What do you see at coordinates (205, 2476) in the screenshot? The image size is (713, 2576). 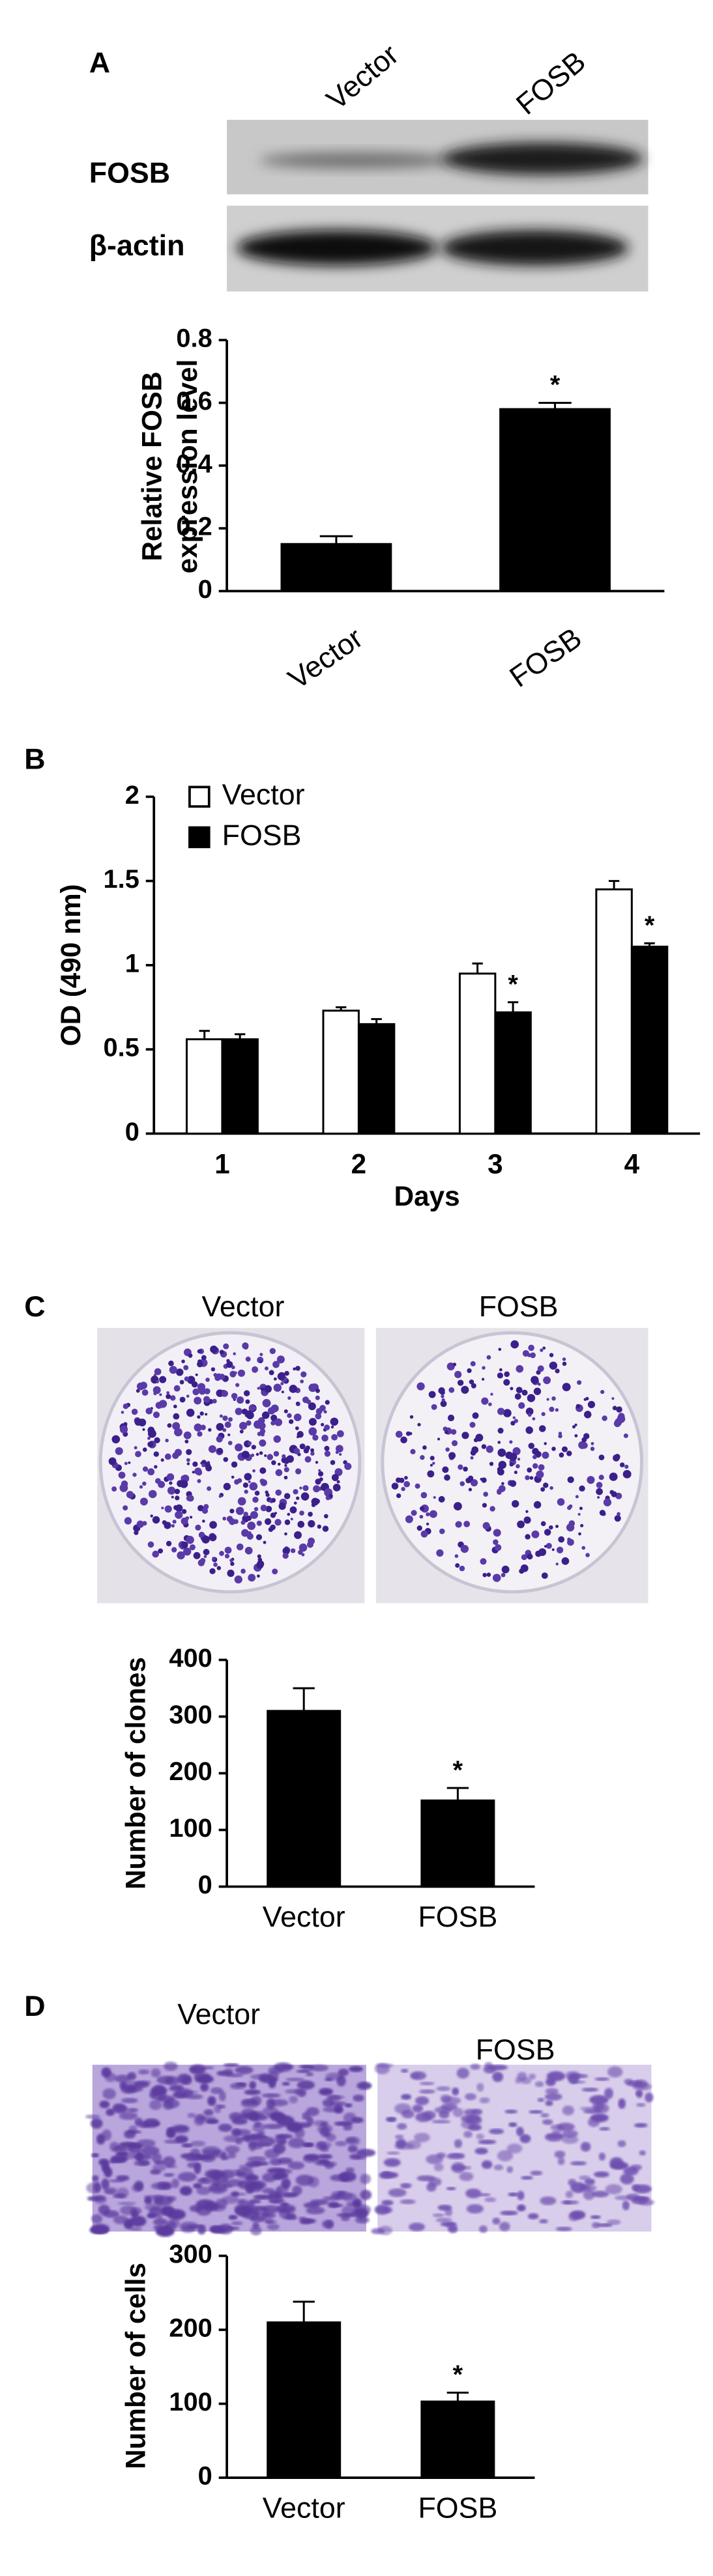 I see `y-tick-label: 0` at bounding box center [205, 2476].